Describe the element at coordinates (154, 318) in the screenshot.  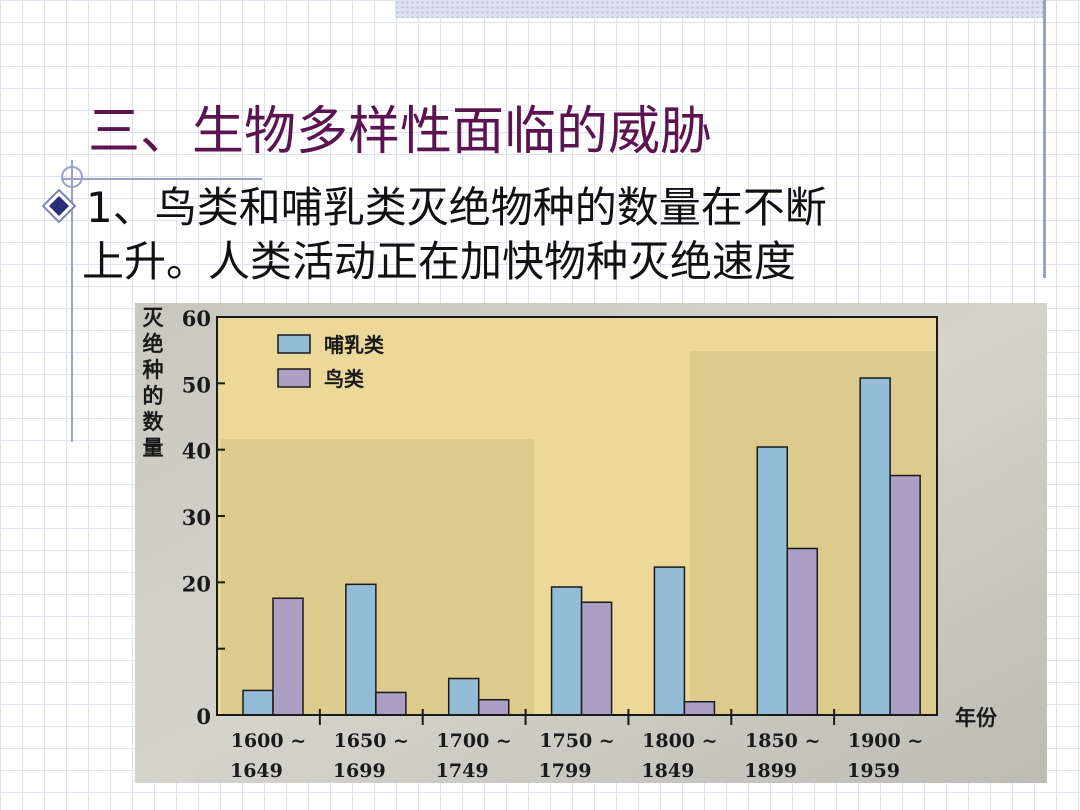
I see `y-axis-label-char: 灭` at that location.